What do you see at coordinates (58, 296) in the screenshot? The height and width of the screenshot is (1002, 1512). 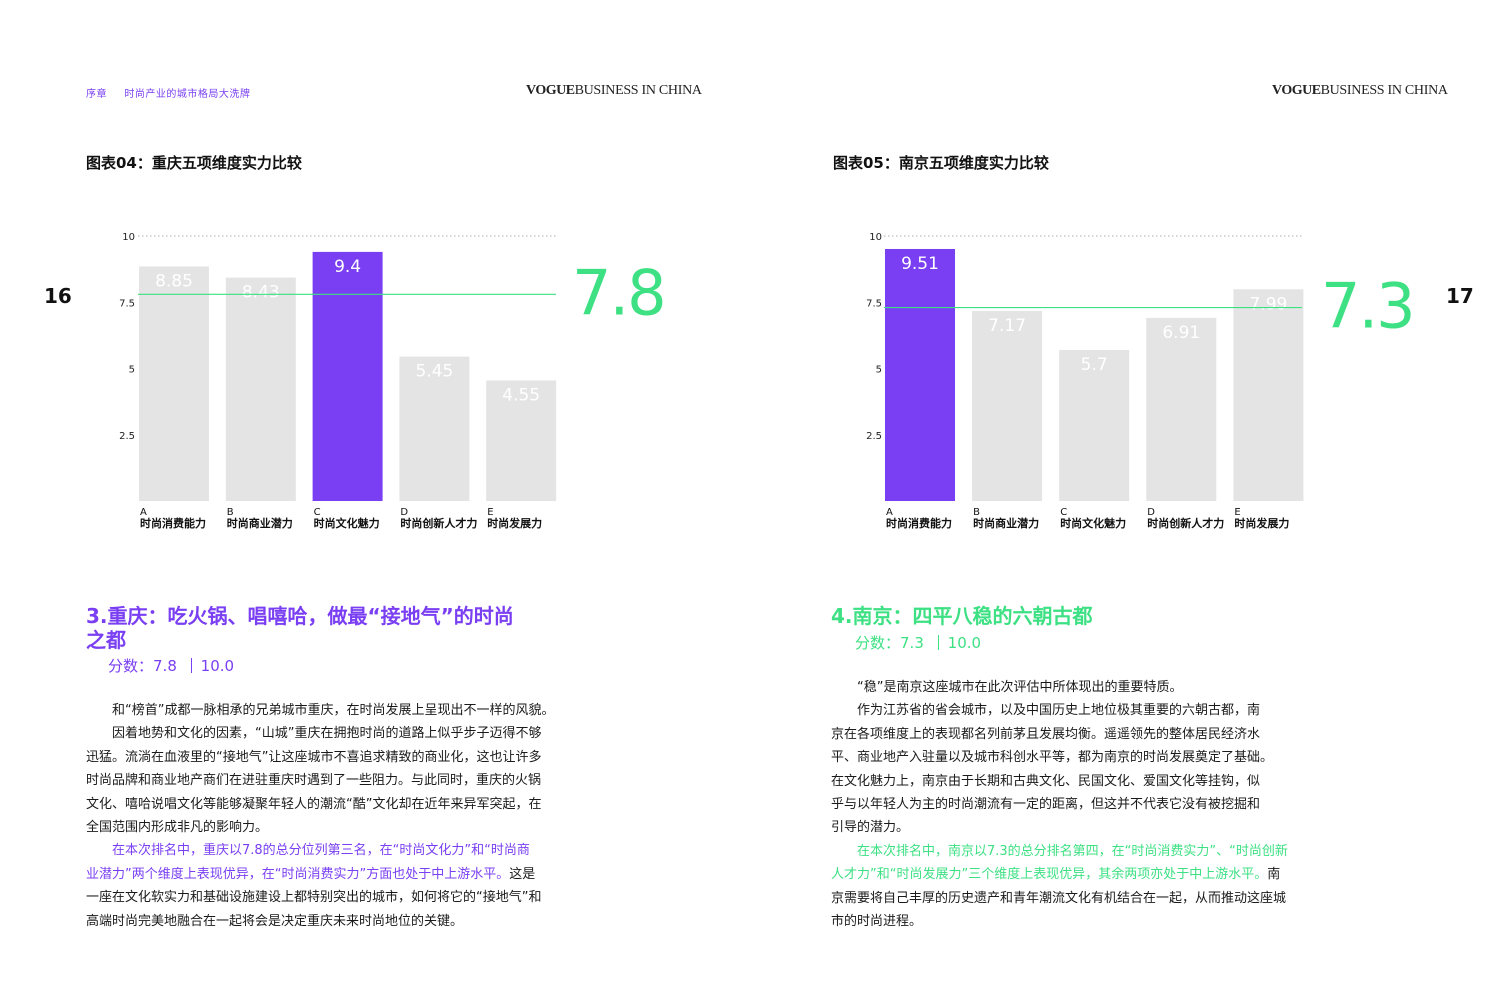 I see `page-number-left: 16` at bounding box center [58, 296].